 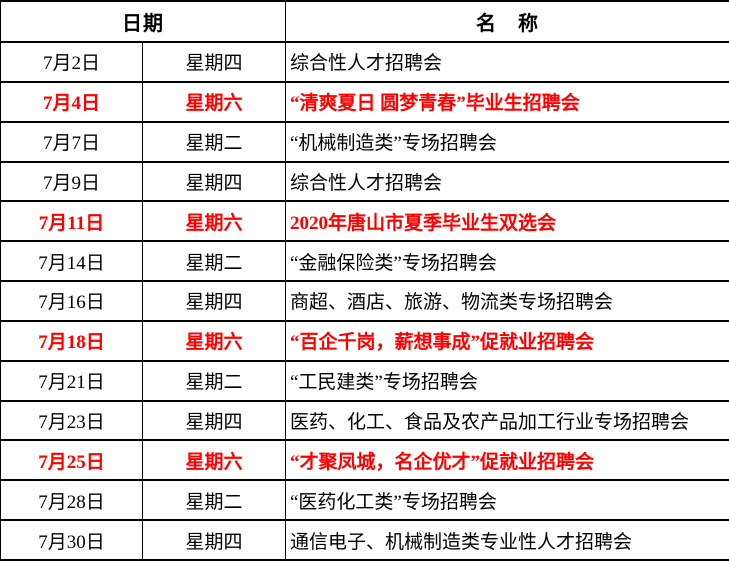 I want to click on date-cell: 7月28日, so click(x=71, y=500).